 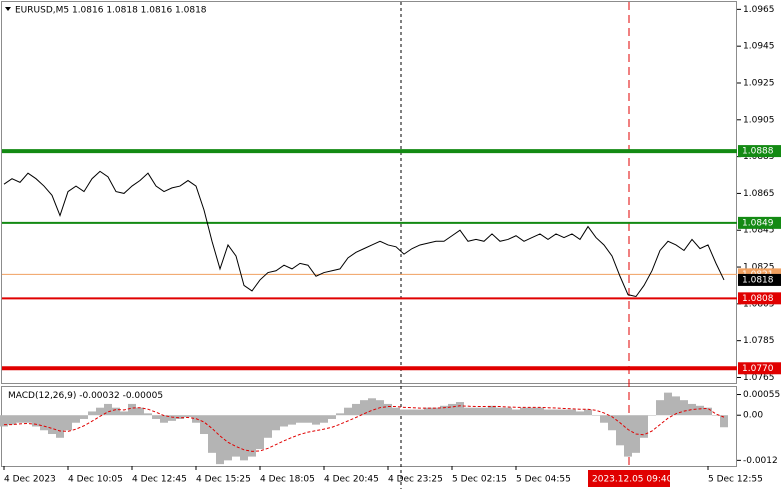 I want to click on price-label: 1.0818, so click(x=758, y=280).